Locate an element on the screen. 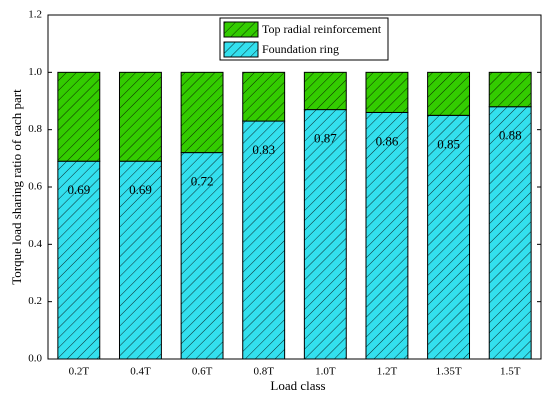  legend-label: Foundation ring is located at coordinates (300, 49).